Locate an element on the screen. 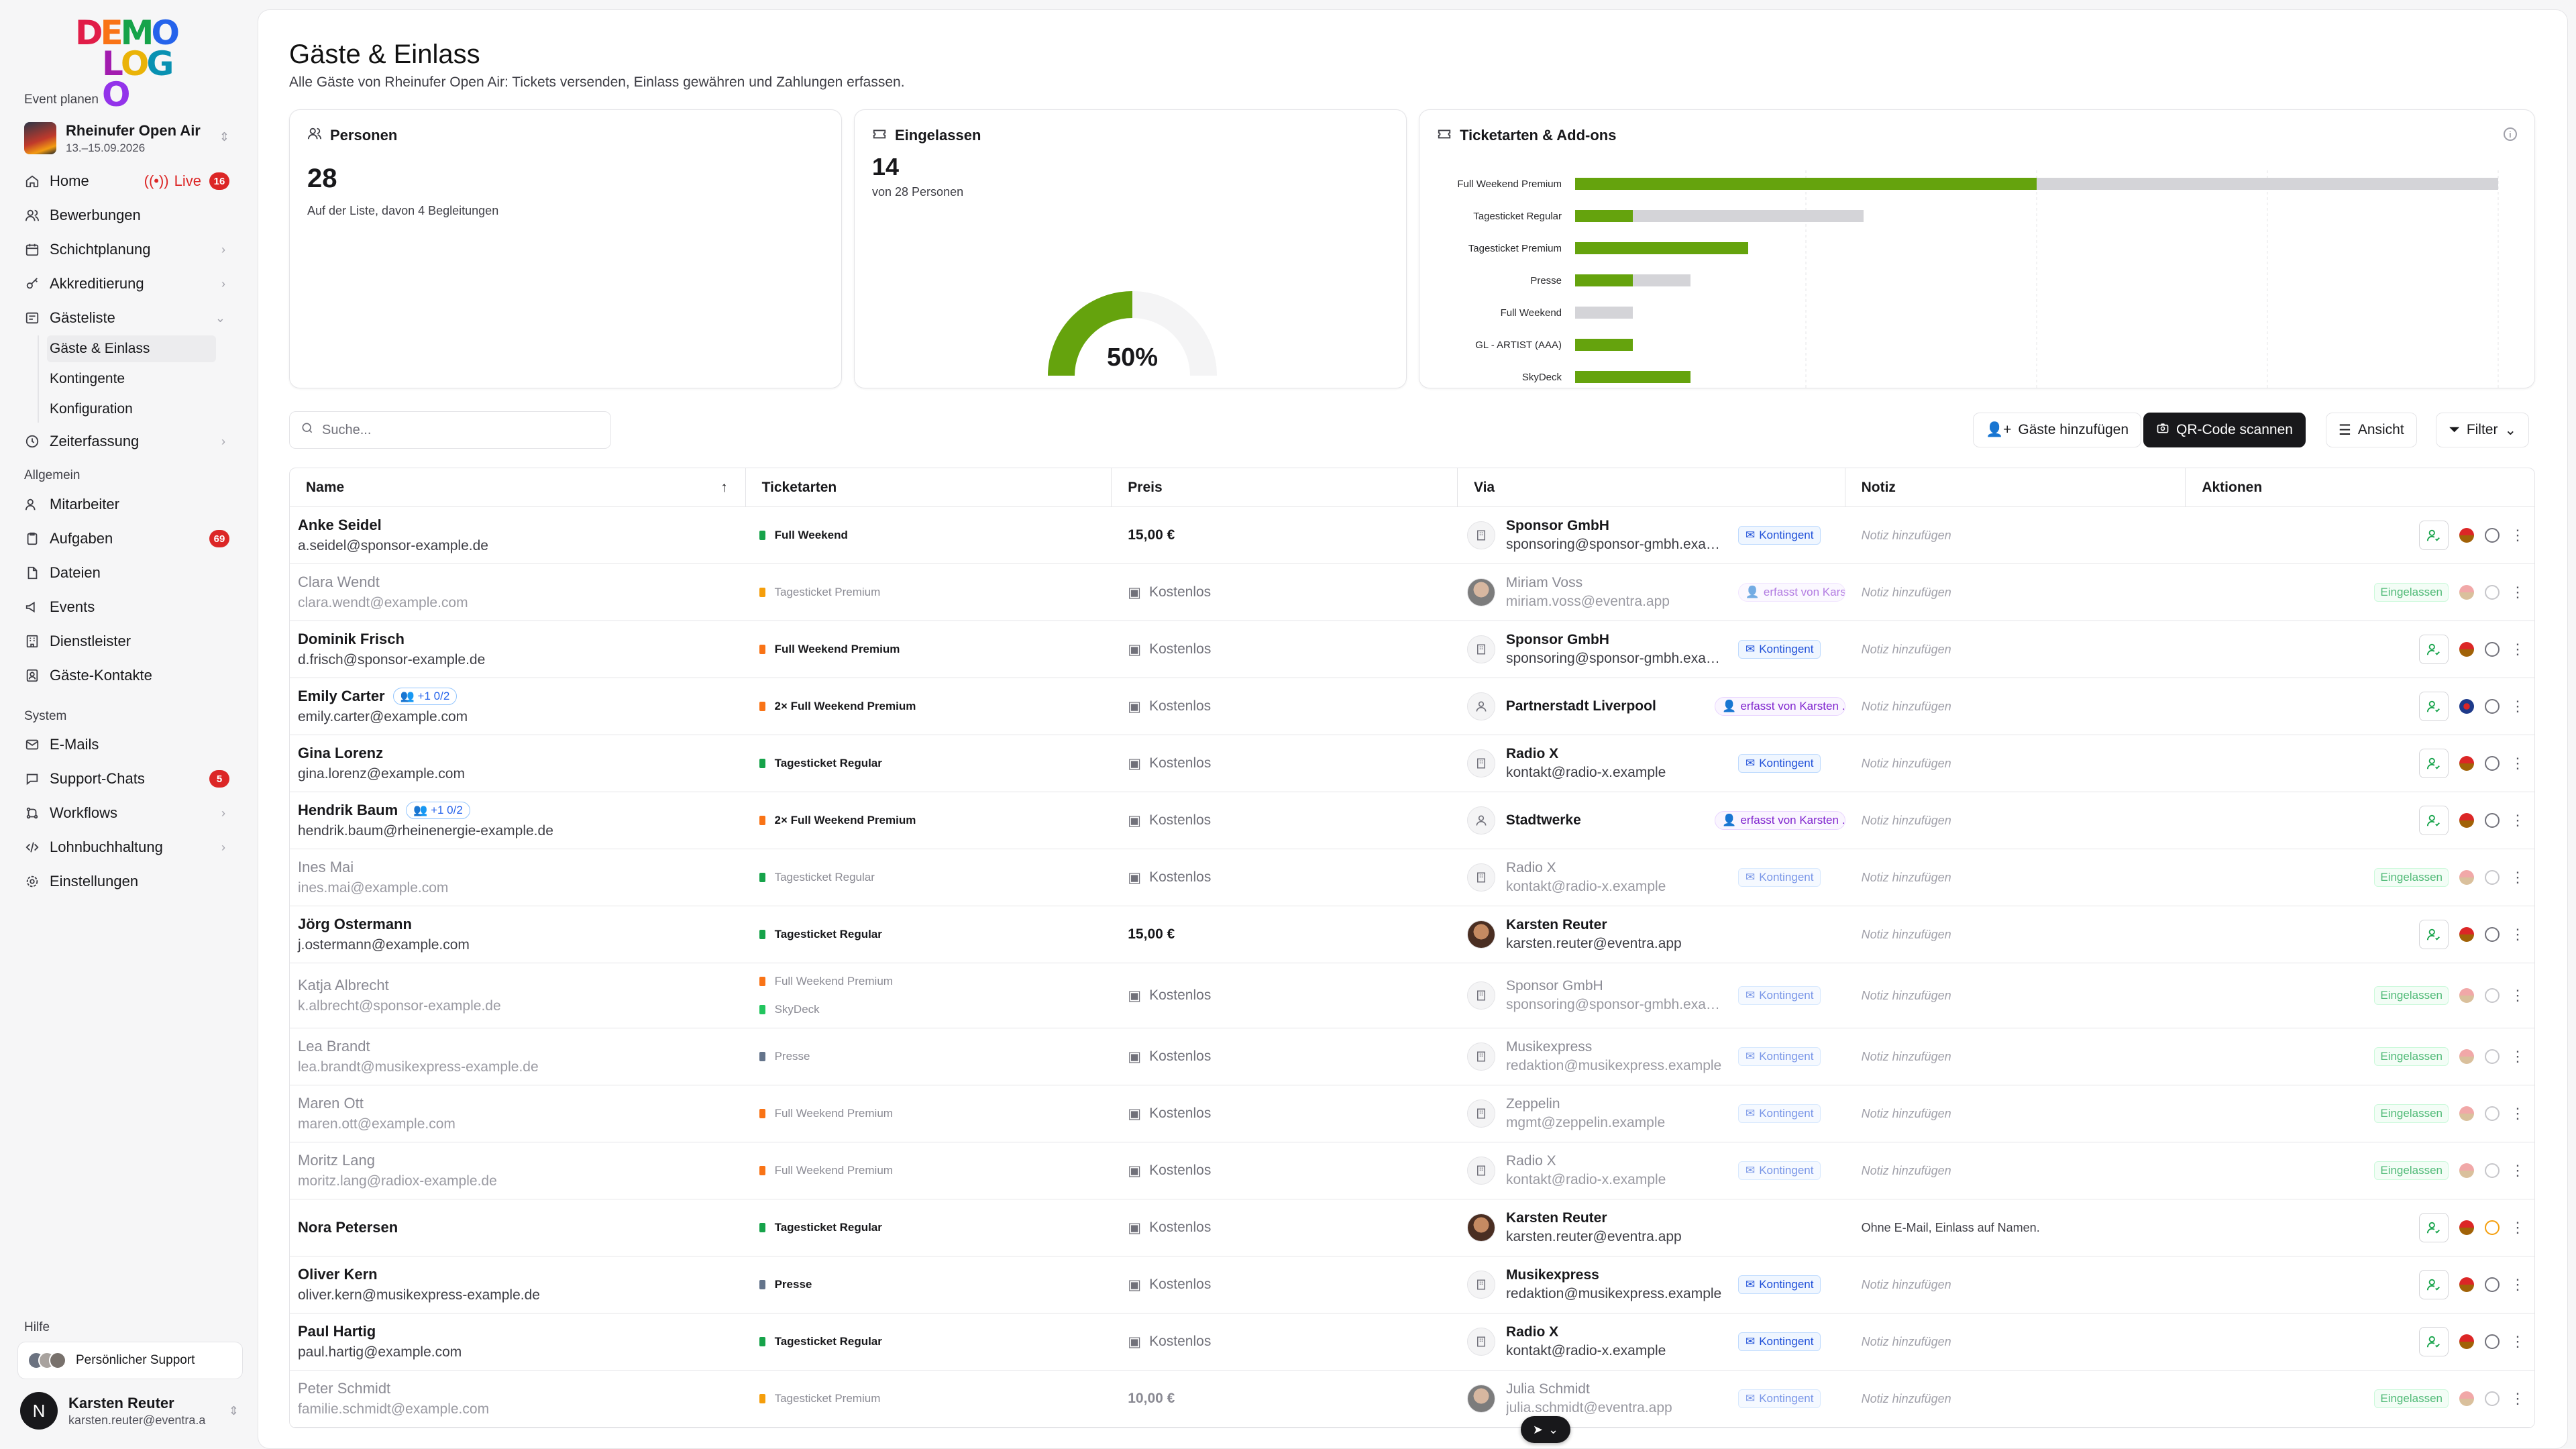 This screenshot has width=2576, height=1449. sidebar-item-bewerbungen: Bewerbungen is located at coordinates (129, 215).